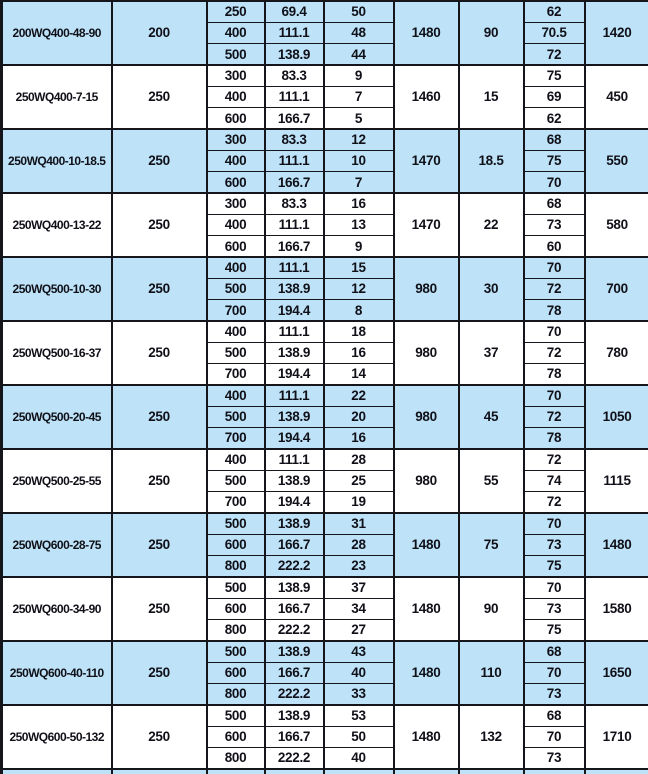  I want to click on power-cell: 132, so click(491, 737).